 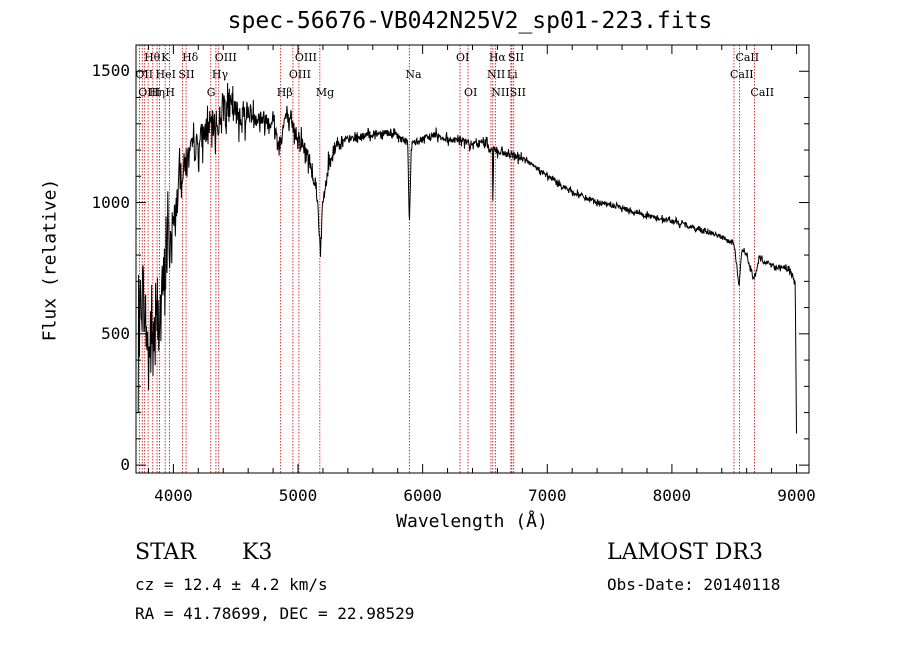 I want to click on line-label: HeI, so click(x=166, y=74).